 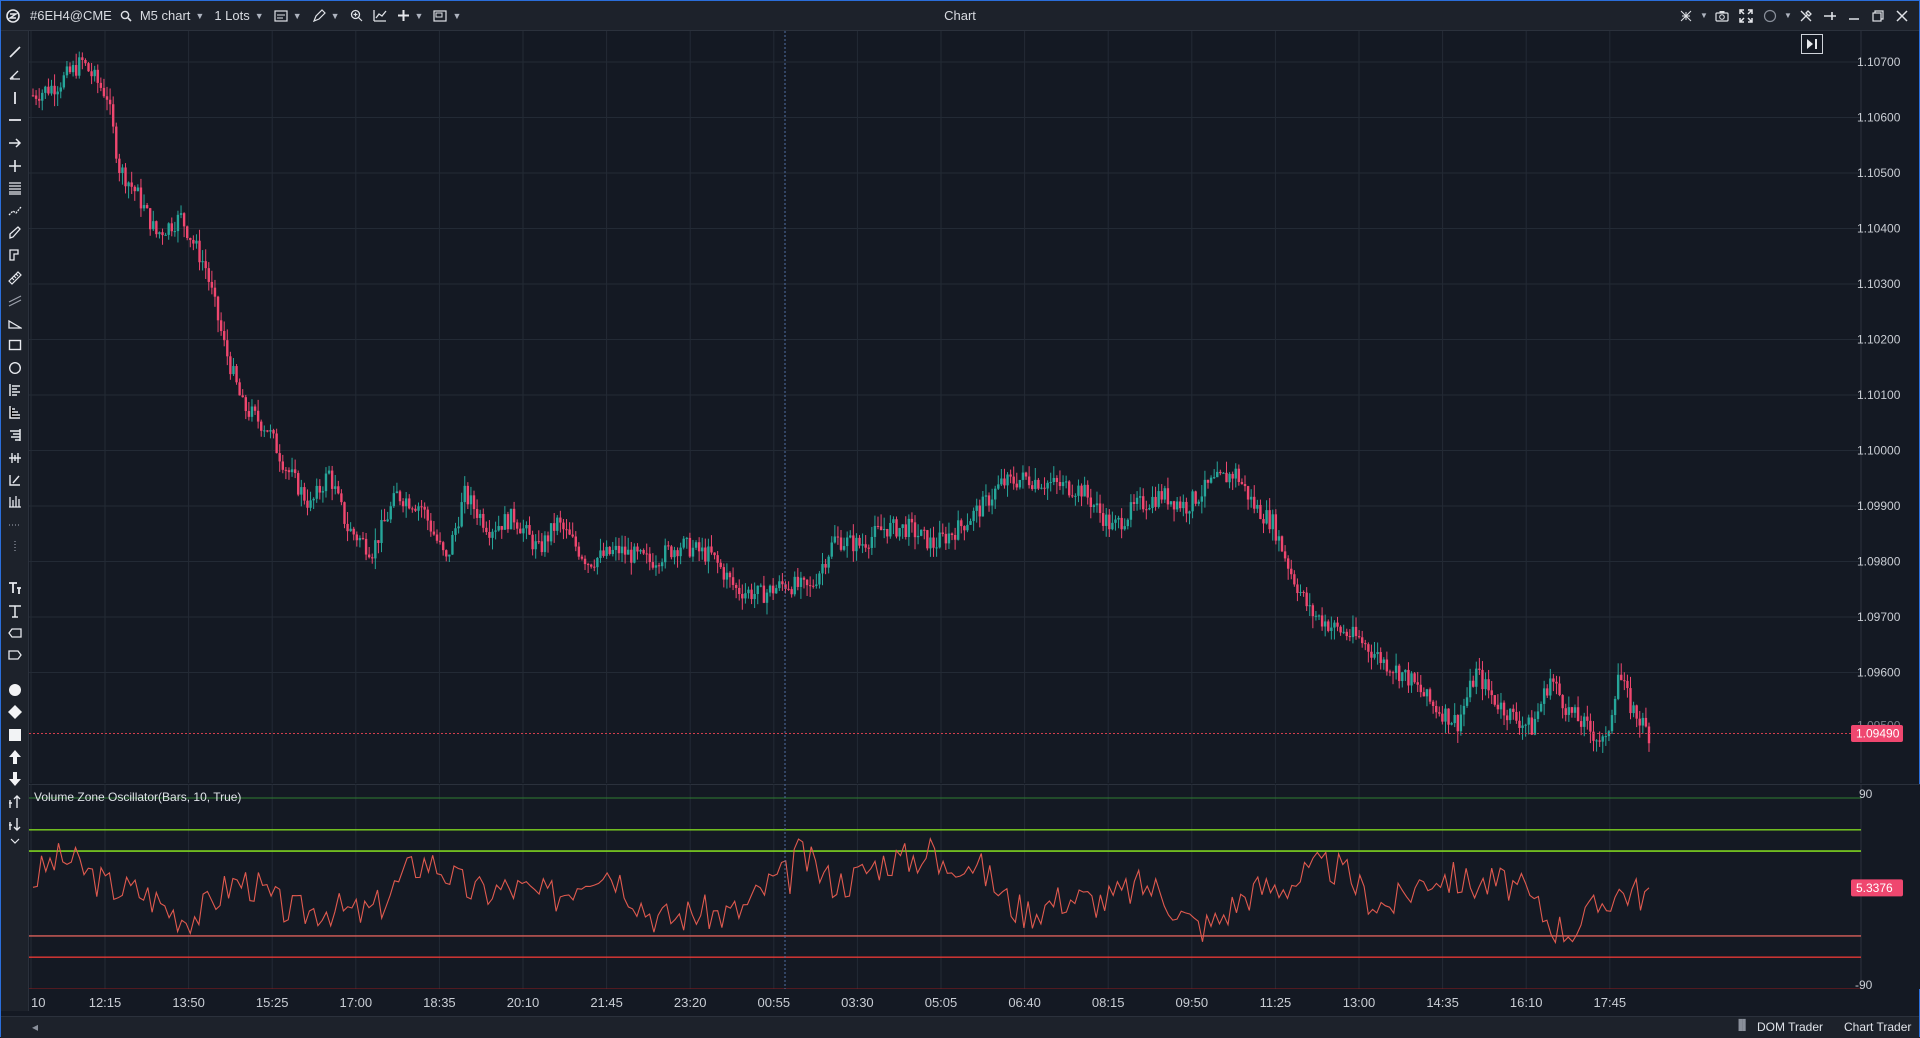 What do you see at coordinates (14, 323) in the screenshot?
I see `triangle-tool-icon` at bounding box center [14, 323].